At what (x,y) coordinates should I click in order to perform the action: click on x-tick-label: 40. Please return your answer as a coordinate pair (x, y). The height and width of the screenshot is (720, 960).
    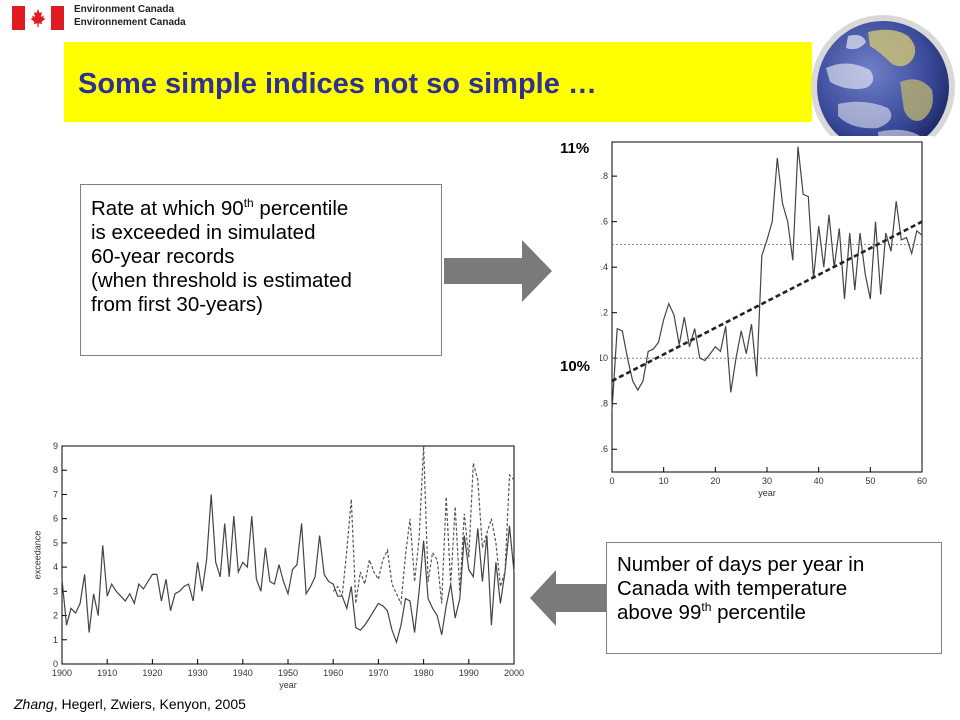
    Looking at the image, I should click on (819, 481).